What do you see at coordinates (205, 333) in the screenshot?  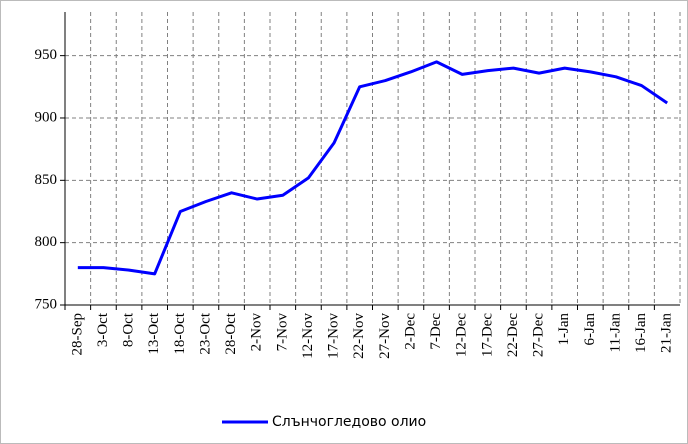 I see `x-tick-label: 23-Oct` at bounding box center [205, 333].